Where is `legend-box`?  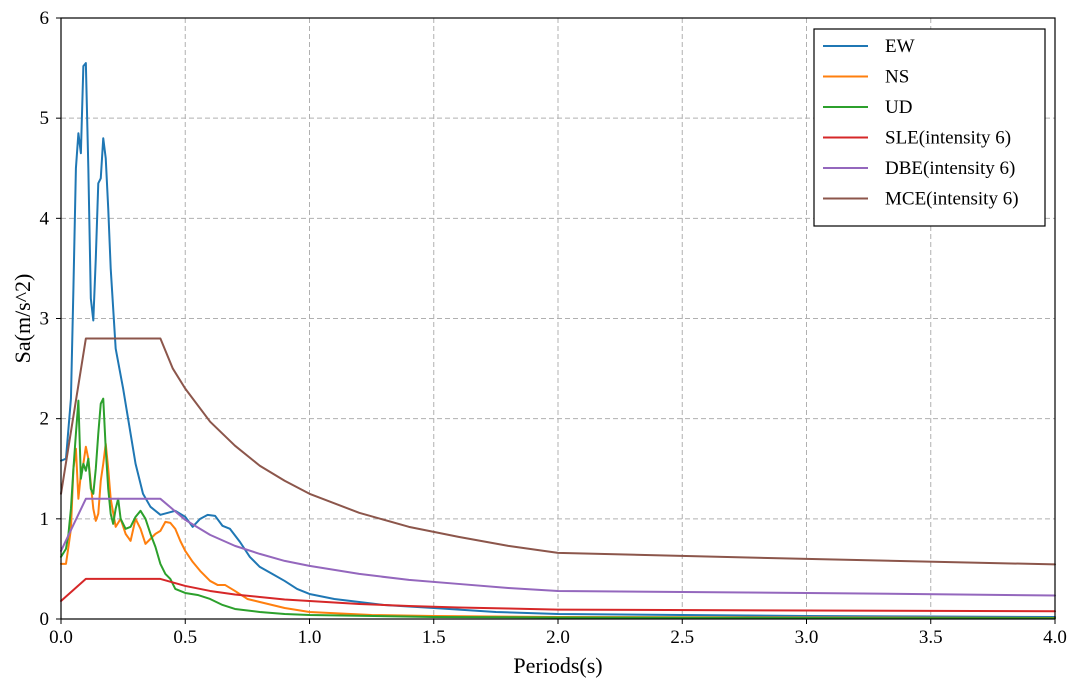 legend-box is located at coordinates (929, 127).